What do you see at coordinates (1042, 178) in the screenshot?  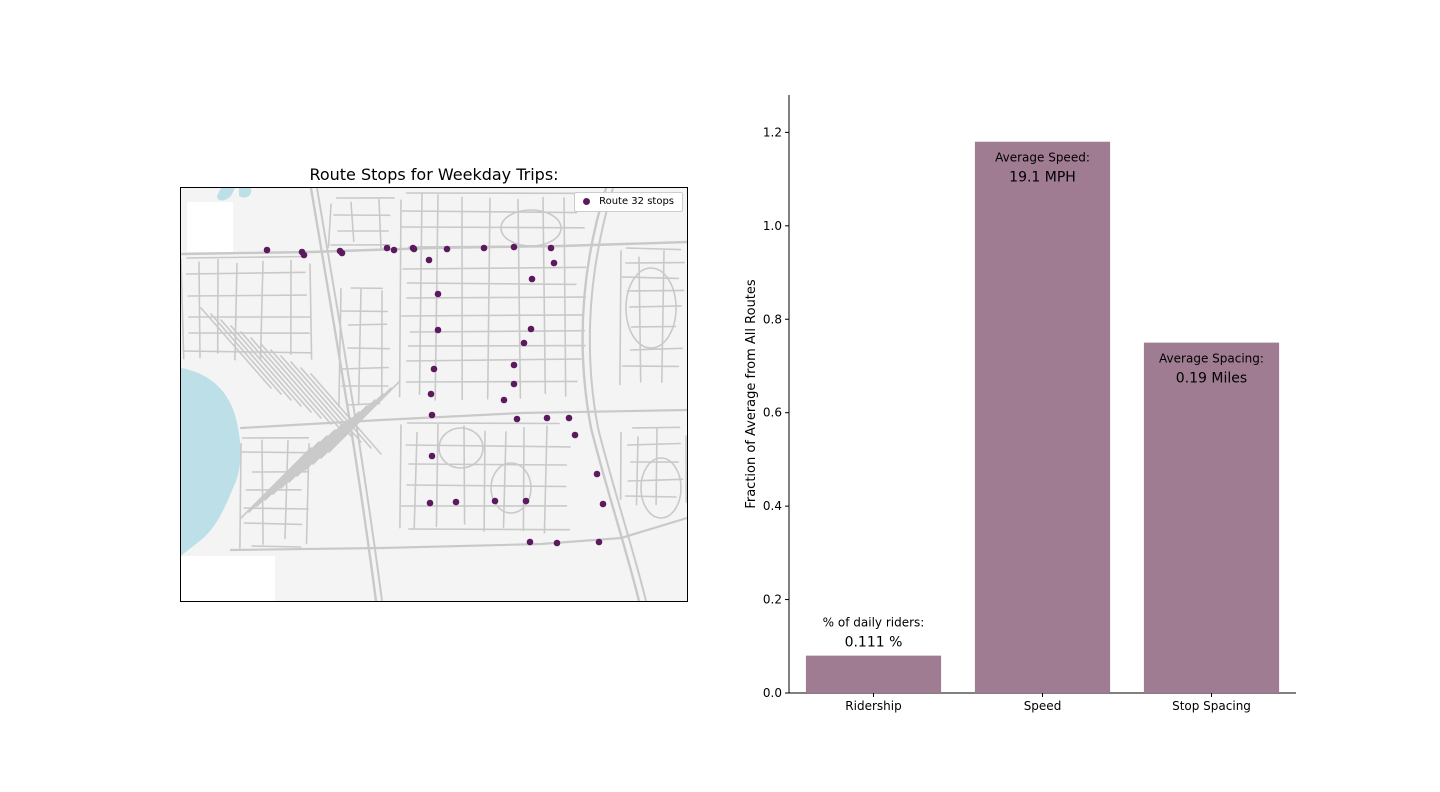 I see `annotation-value: 19.1 MPH` at bounding box center [1042, 178].